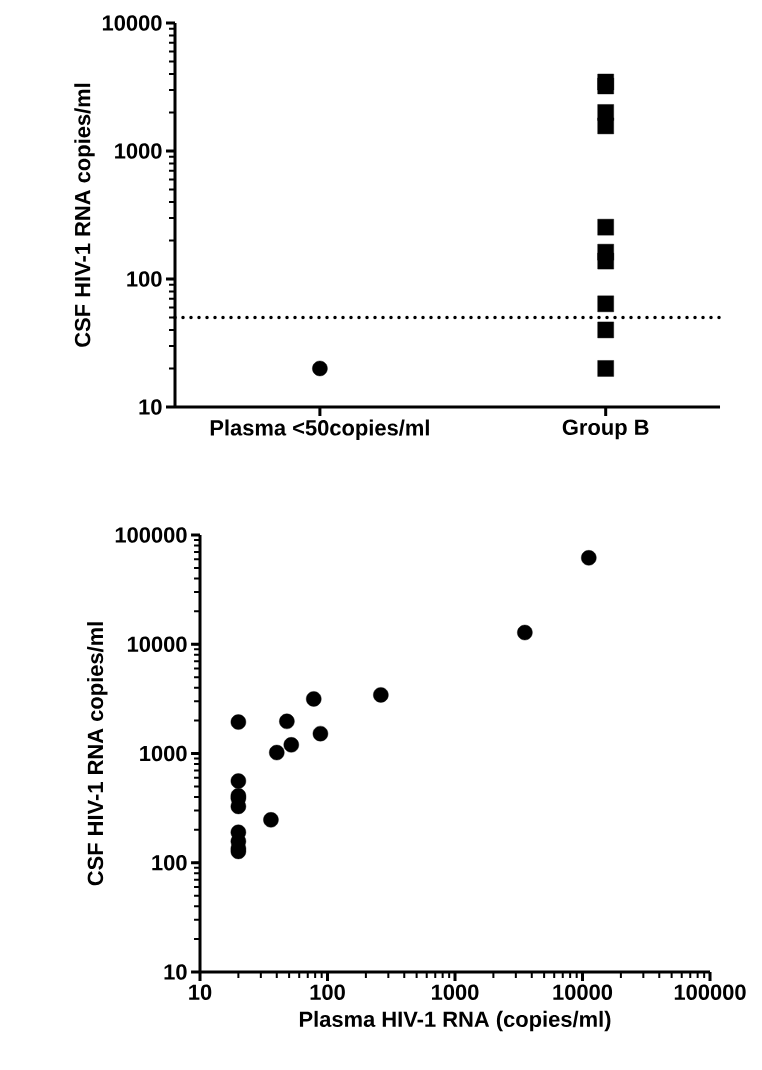 The height and width of the screenshot is (1070, 762). I want to click on x-axis-title: Plasma HIV-1 RNA (copies/ml), so click(455, 1021).